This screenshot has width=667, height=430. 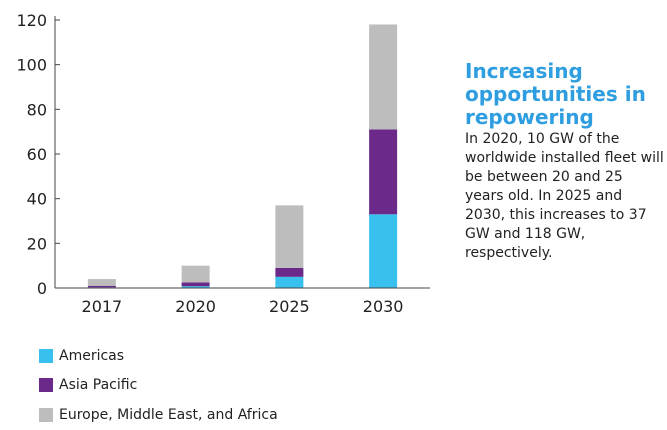 I want to click on legend-item-asia-pacific: Asia Pacific, so click(x=158, y=386).